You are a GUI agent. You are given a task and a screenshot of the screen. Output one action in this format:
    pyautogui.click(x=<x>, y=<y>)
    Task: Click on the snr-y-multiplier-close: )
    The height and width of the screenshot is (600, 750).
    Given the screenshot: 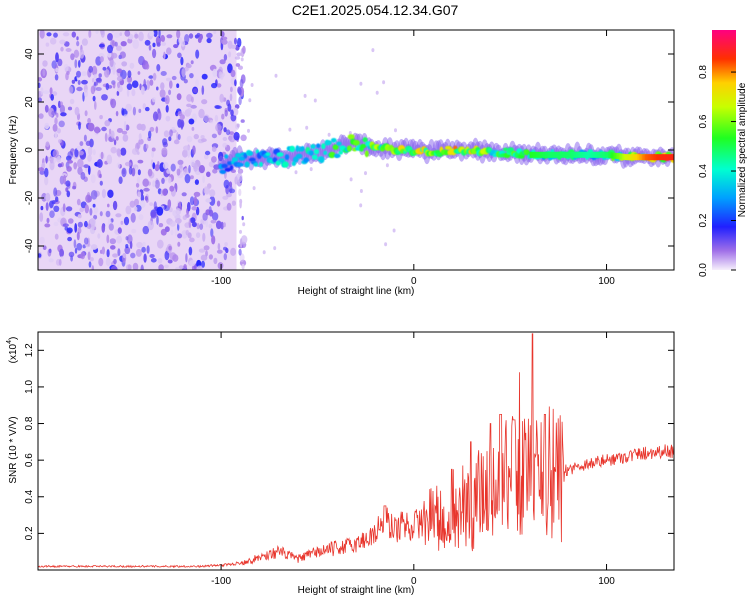 What is the action you would take?
    pyautogui.click(x=13, y=338)
    